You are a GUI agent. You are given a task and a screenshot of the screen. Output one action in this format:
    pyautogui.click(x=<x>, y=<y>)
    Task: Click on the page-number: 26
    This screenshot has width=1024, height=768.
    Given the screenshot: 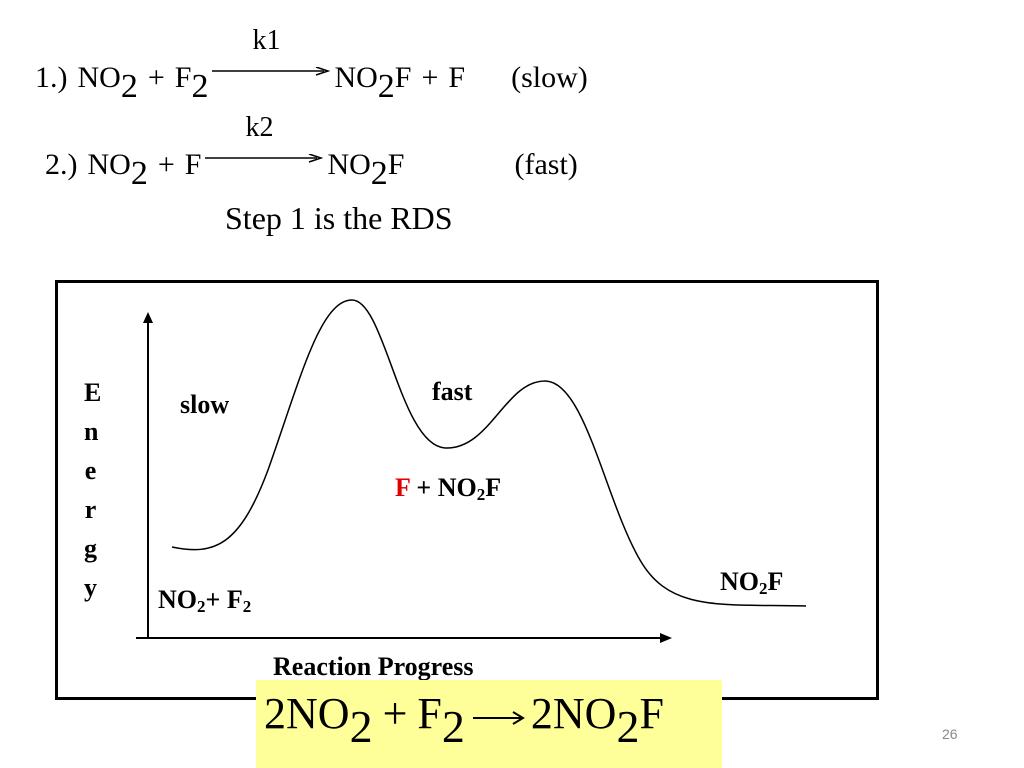 What is the action you would take?
    pyautogui.click(x=950, y=734)
    